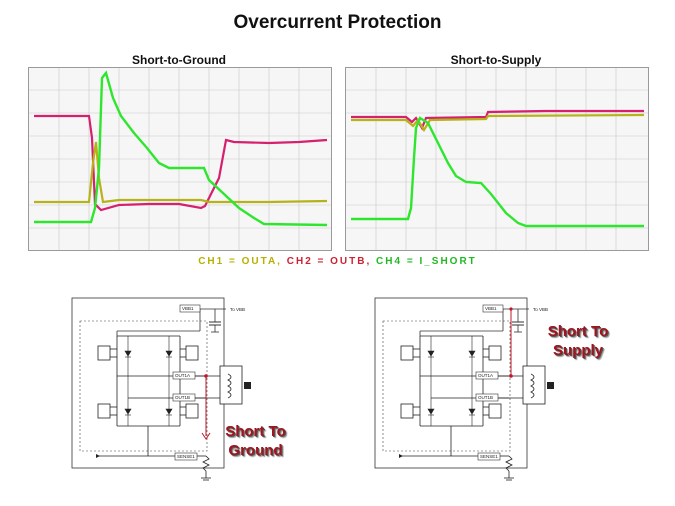 This screenshot has height=506, width=675. I want to click on legend-ch4: CH4 = I_SHORT, so click(426, 261).